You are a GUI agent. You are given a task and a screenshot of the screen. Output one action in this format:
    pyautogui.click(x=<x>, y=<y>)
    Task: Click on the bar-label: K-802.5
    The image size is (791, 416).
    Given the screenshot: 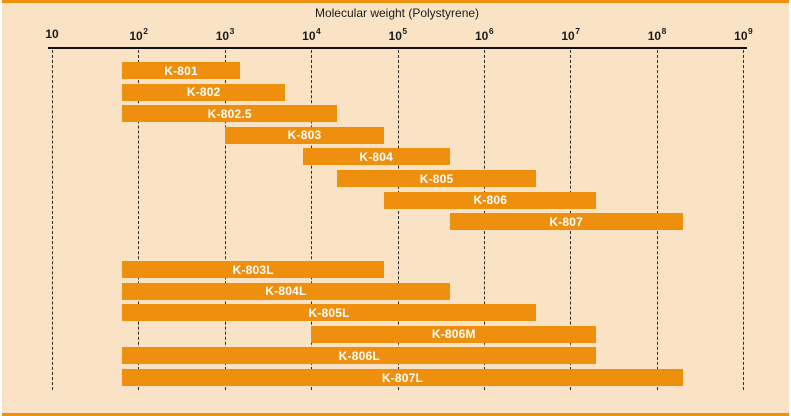 What is the action you would take?
    pyautogui.click(x=229, y=113)
    